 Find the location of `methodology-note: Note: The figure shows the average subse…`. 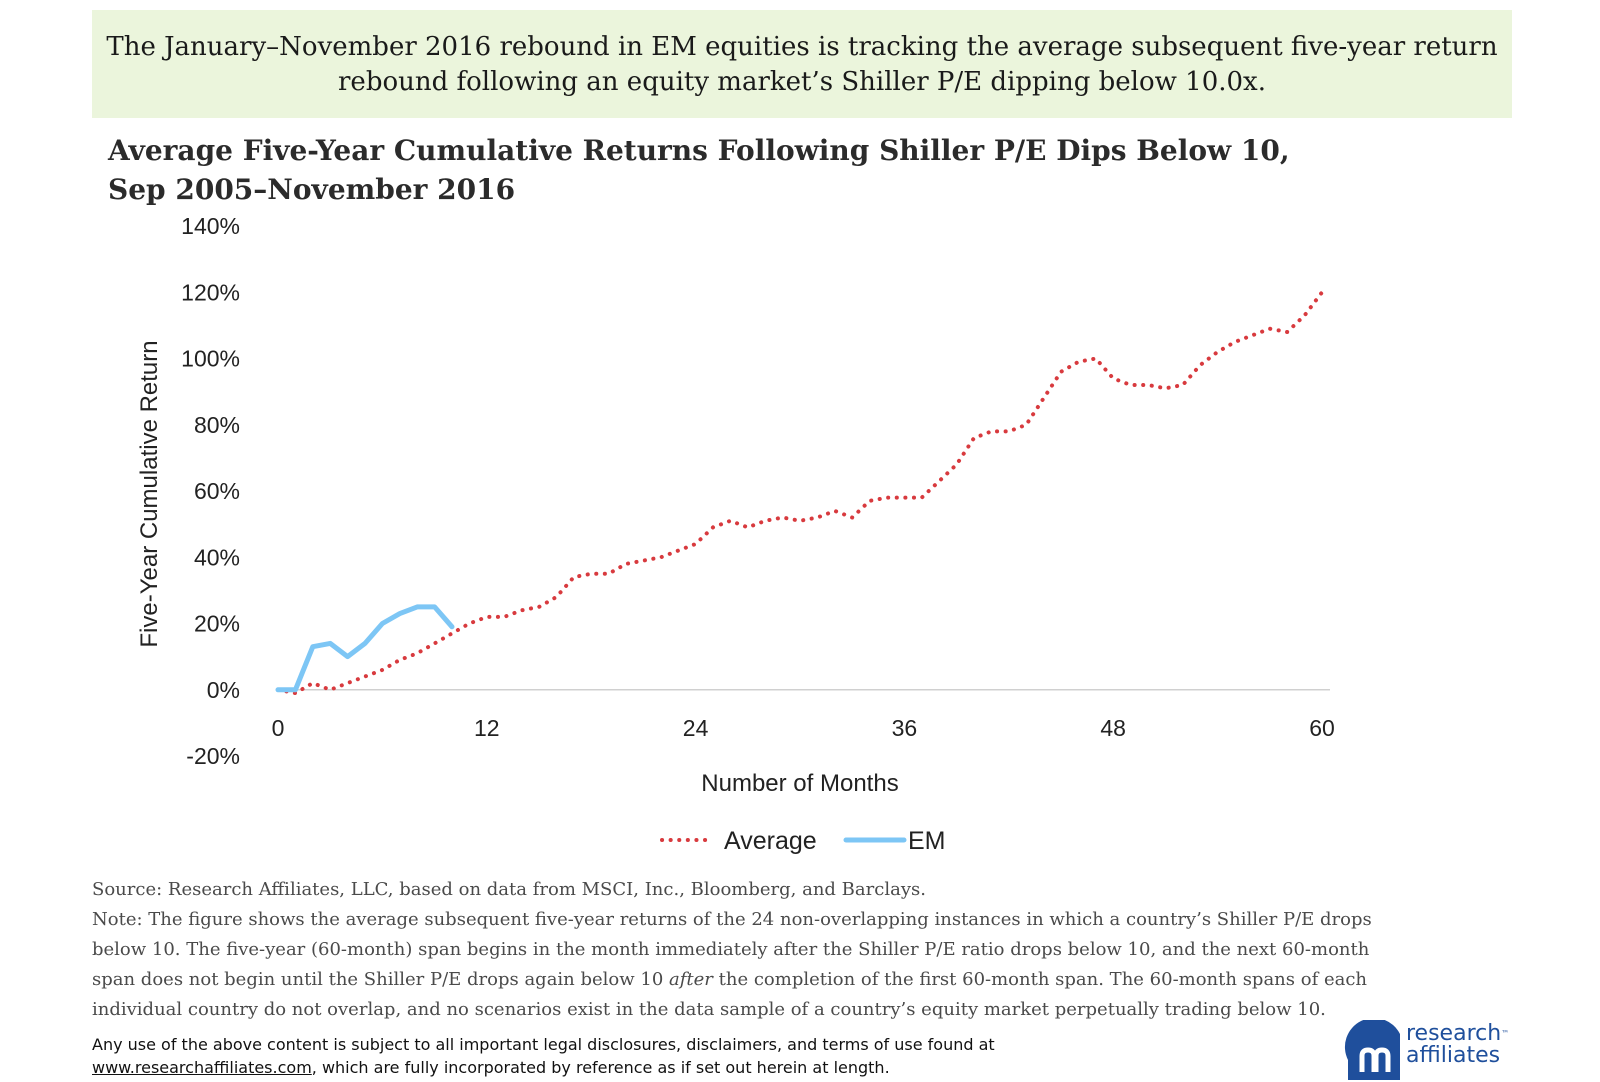

methodology-note: Note: The figure shows the average subse… is located at coordinates (752, 965).